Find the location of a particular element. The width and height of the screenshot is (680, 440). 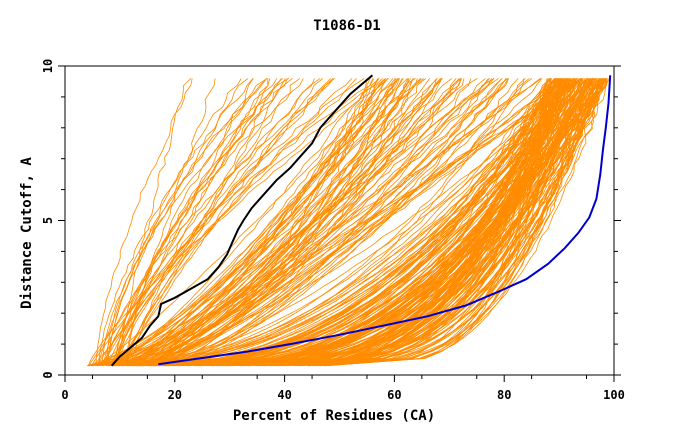

x-axis-title: Percent of Residues (CA) is located at coordinates (334, 416).